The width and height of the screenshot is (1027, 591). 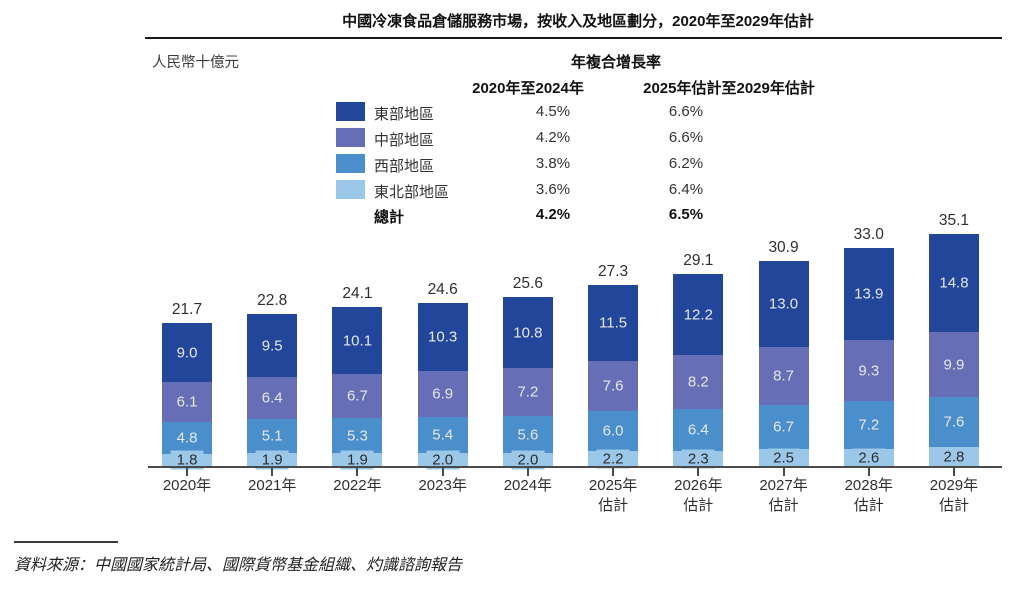 What do you see at coordinates (404, 114) in the screenshot?
I see `legend-label: 東部地區` at bounding box center [404, 114].